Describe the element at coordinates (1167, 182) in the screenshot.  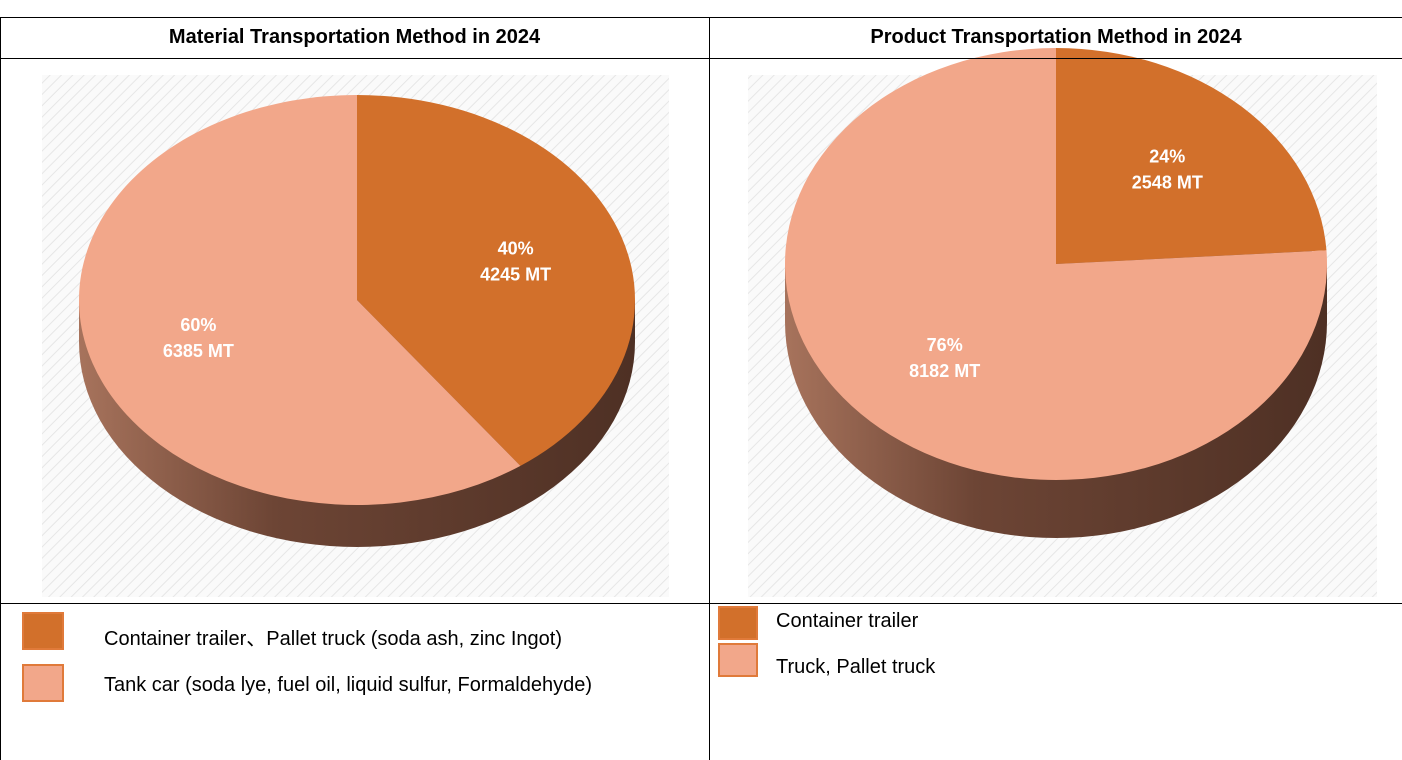
I see `data-label: 2548 MT` at that location.